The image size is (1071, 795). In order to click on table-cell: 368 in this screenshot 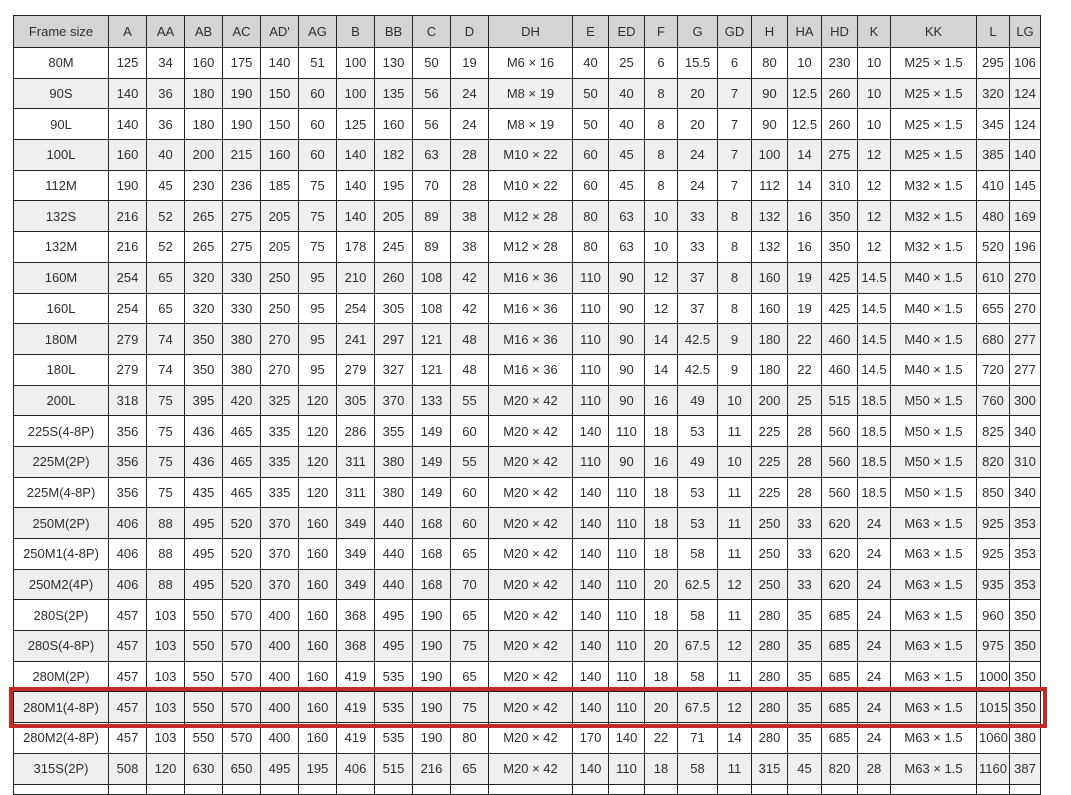, I will do `click(355, 646)`.